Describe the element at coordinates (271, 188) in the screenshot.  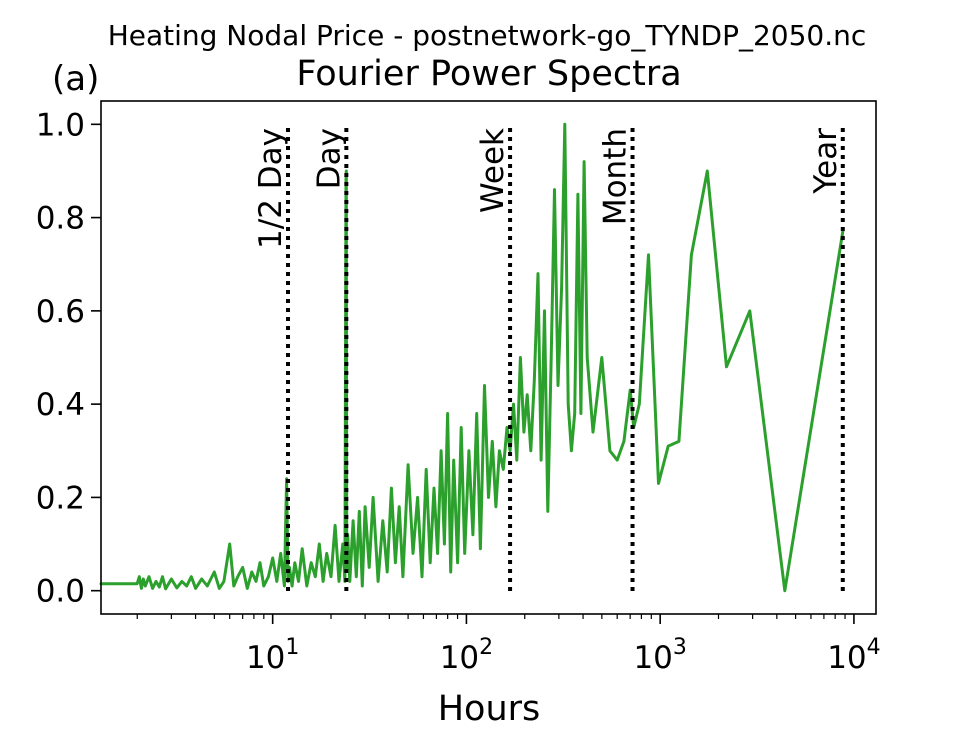
I see `annotation-label-1-2-day: 1/2 Day` at that location.